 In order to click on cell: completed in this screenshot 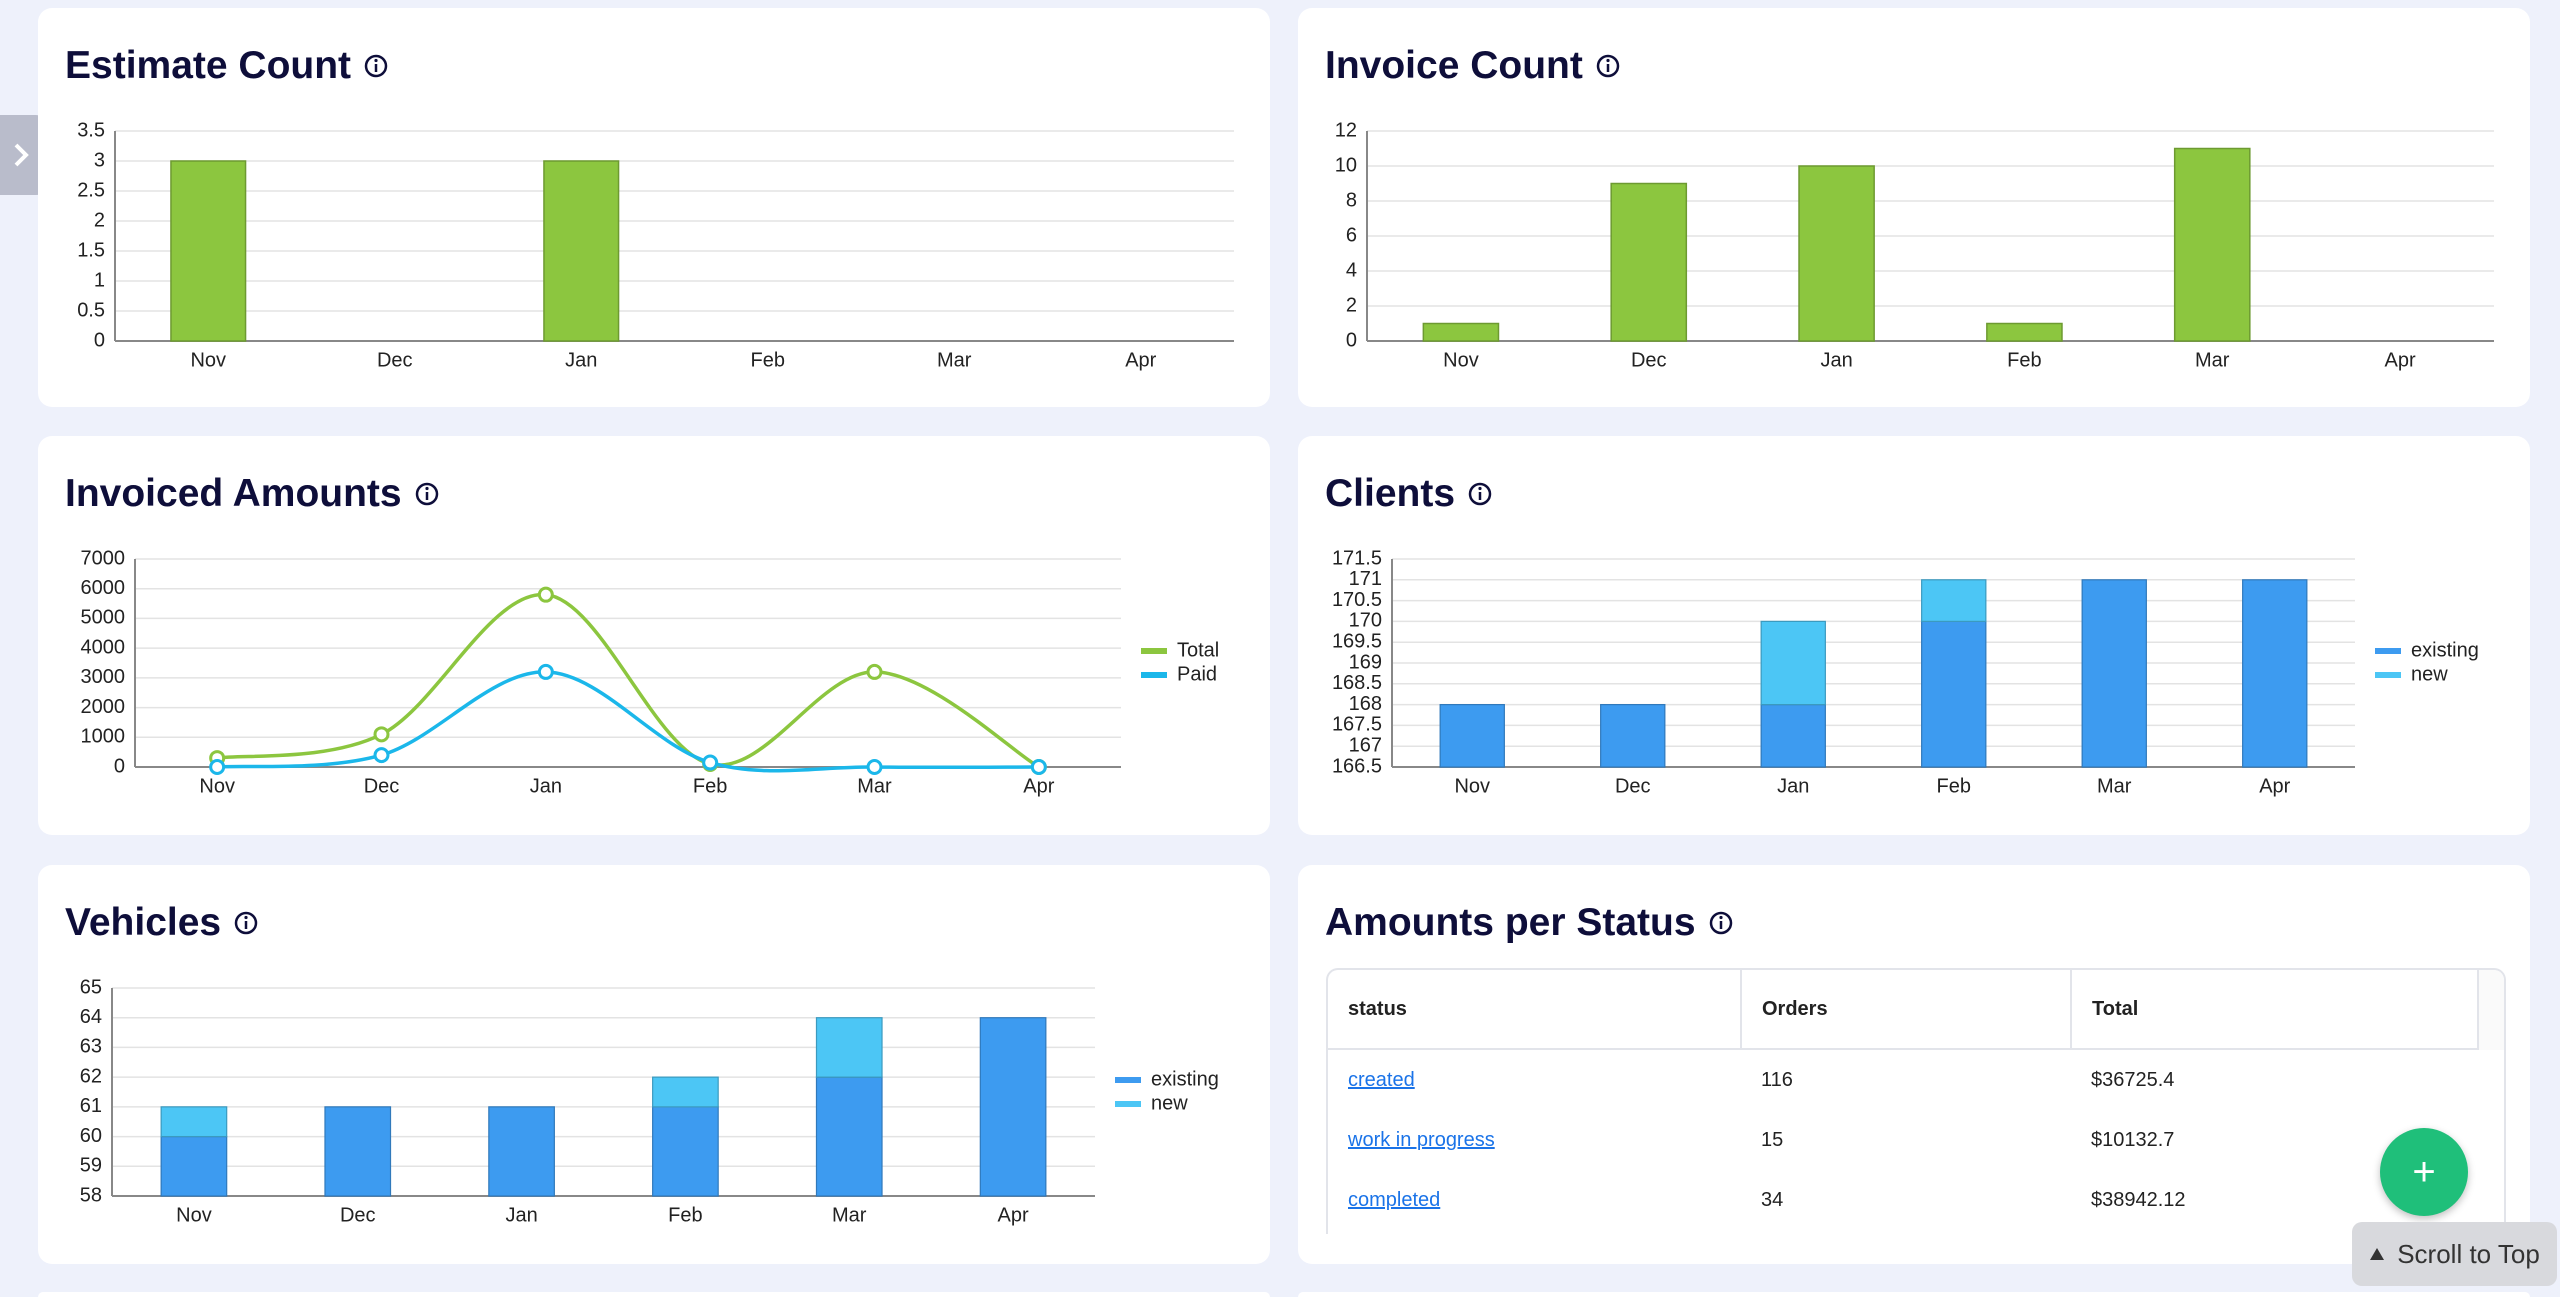, I will do `click(1534, 1200)`.